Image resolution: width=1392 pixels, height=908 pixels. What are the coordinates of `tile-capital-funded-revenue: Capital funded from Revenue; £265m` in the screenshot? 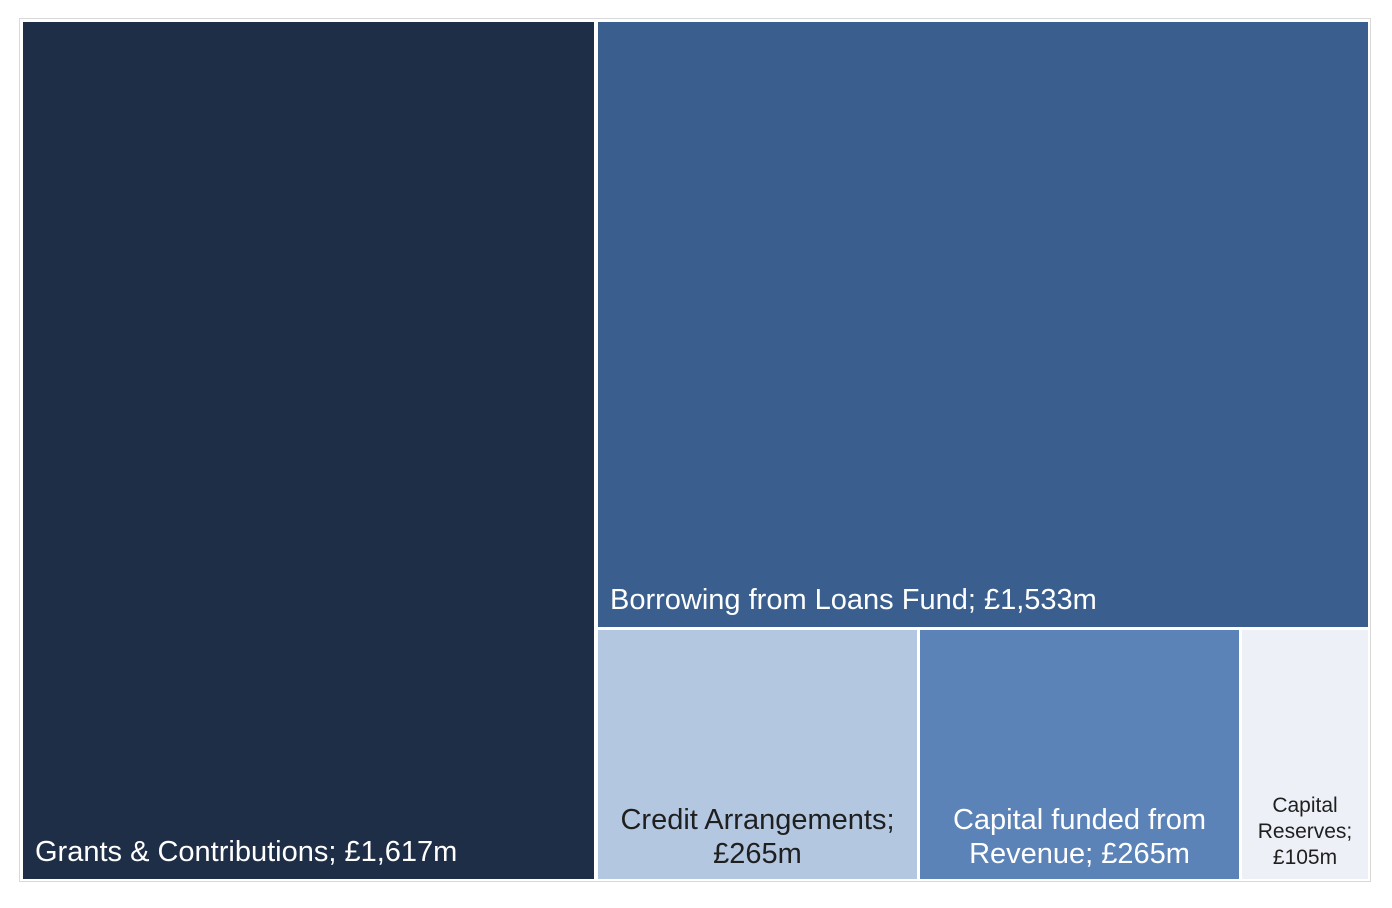 It's located at (1079, 754).